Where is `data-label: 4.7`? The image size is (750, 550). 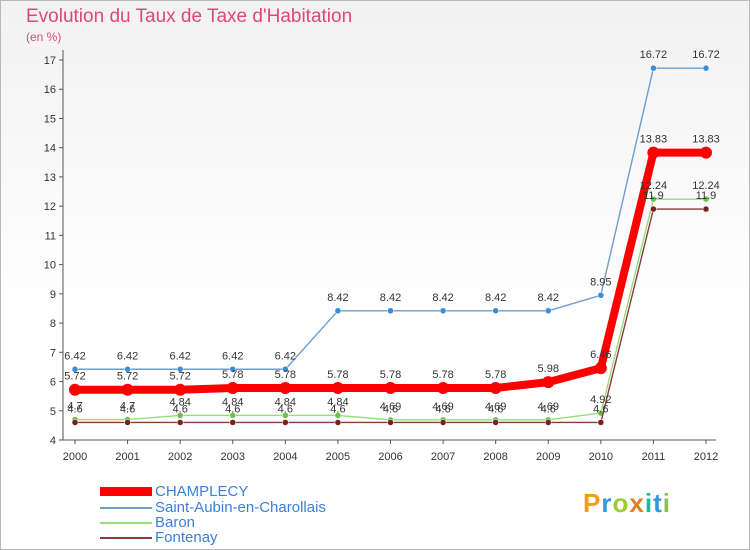 data-label: 4.7 is located at coordinates (74, 407).